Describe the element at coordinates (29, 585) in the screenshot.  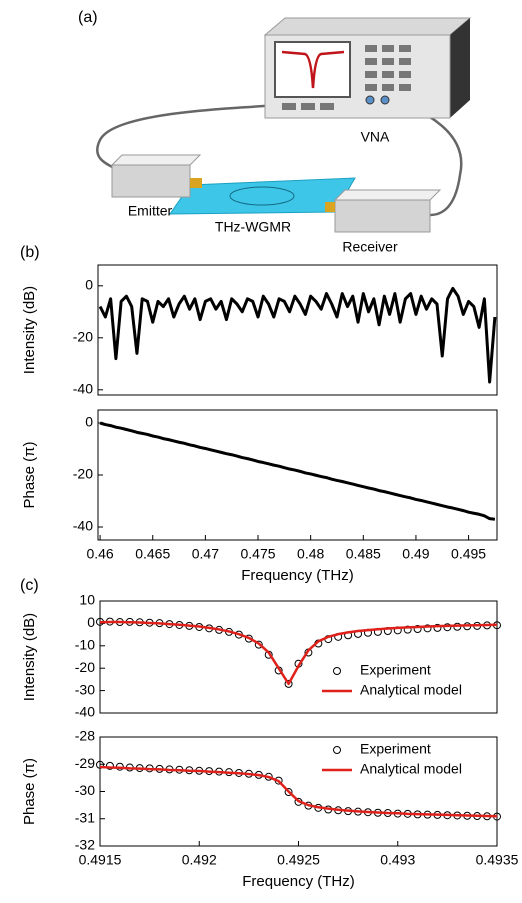
I see `panel-label: (c)` at that location.